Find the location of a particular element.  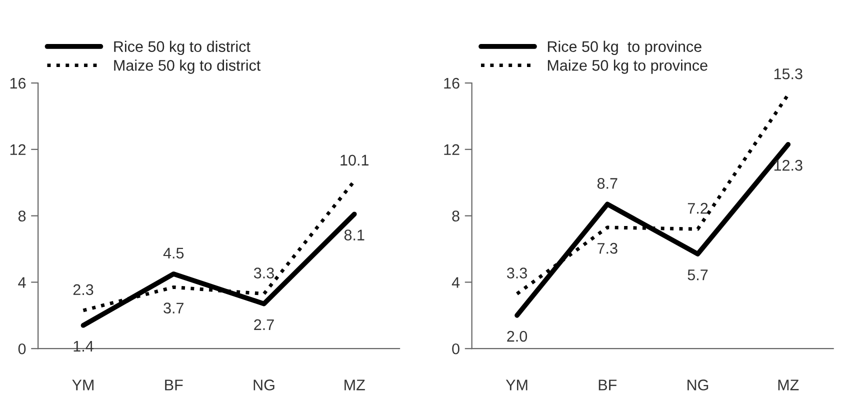

data-label: 3.7 is located at coordinates (174, 308).